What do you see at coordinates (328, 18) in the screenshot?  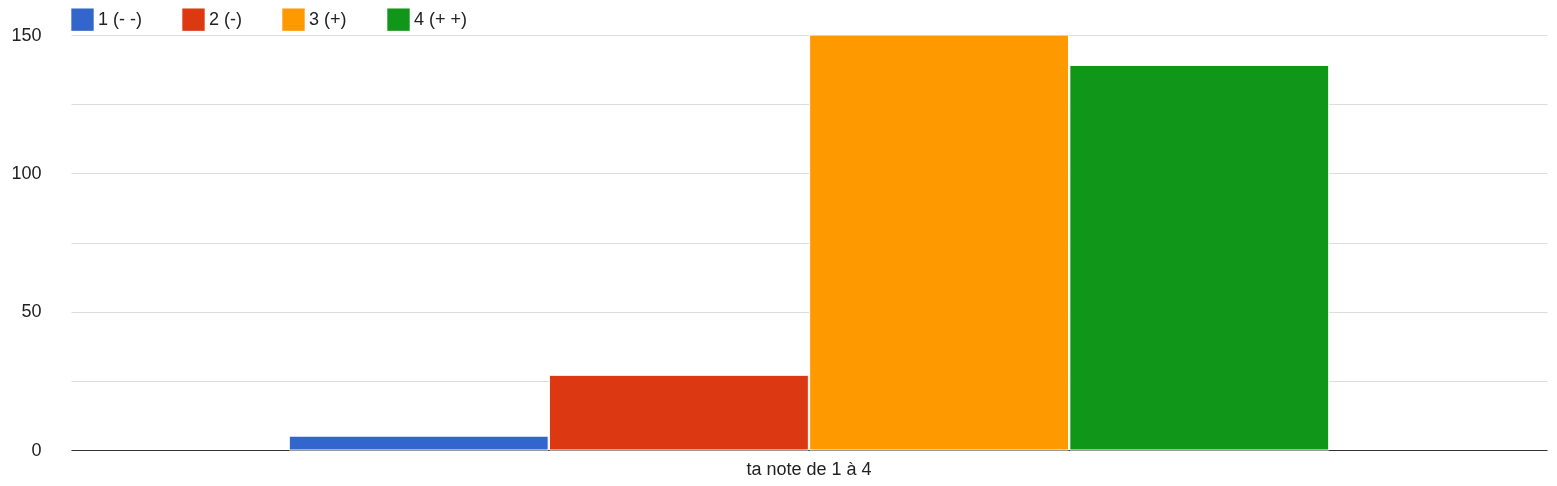 I see `legend-label: 3 (+)` at bounding box center [328, 18].